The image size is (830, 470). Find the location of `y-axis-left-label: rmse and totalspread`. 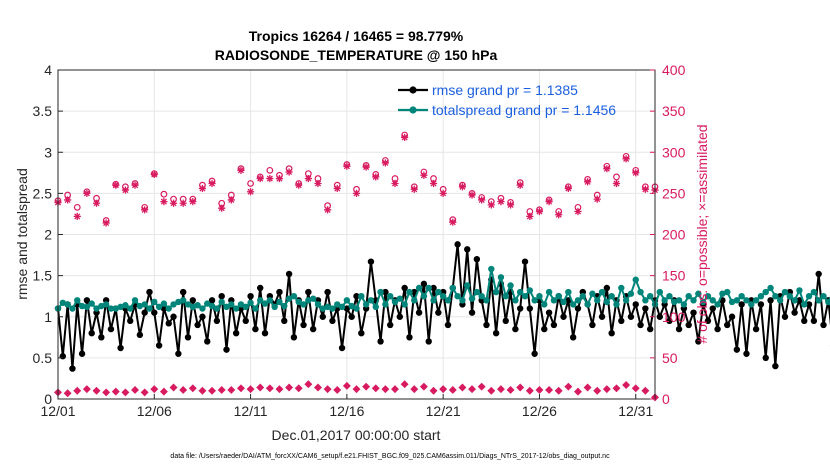

y-axis-left-label: rmse and totalspread is located at coordinates (22, 234).